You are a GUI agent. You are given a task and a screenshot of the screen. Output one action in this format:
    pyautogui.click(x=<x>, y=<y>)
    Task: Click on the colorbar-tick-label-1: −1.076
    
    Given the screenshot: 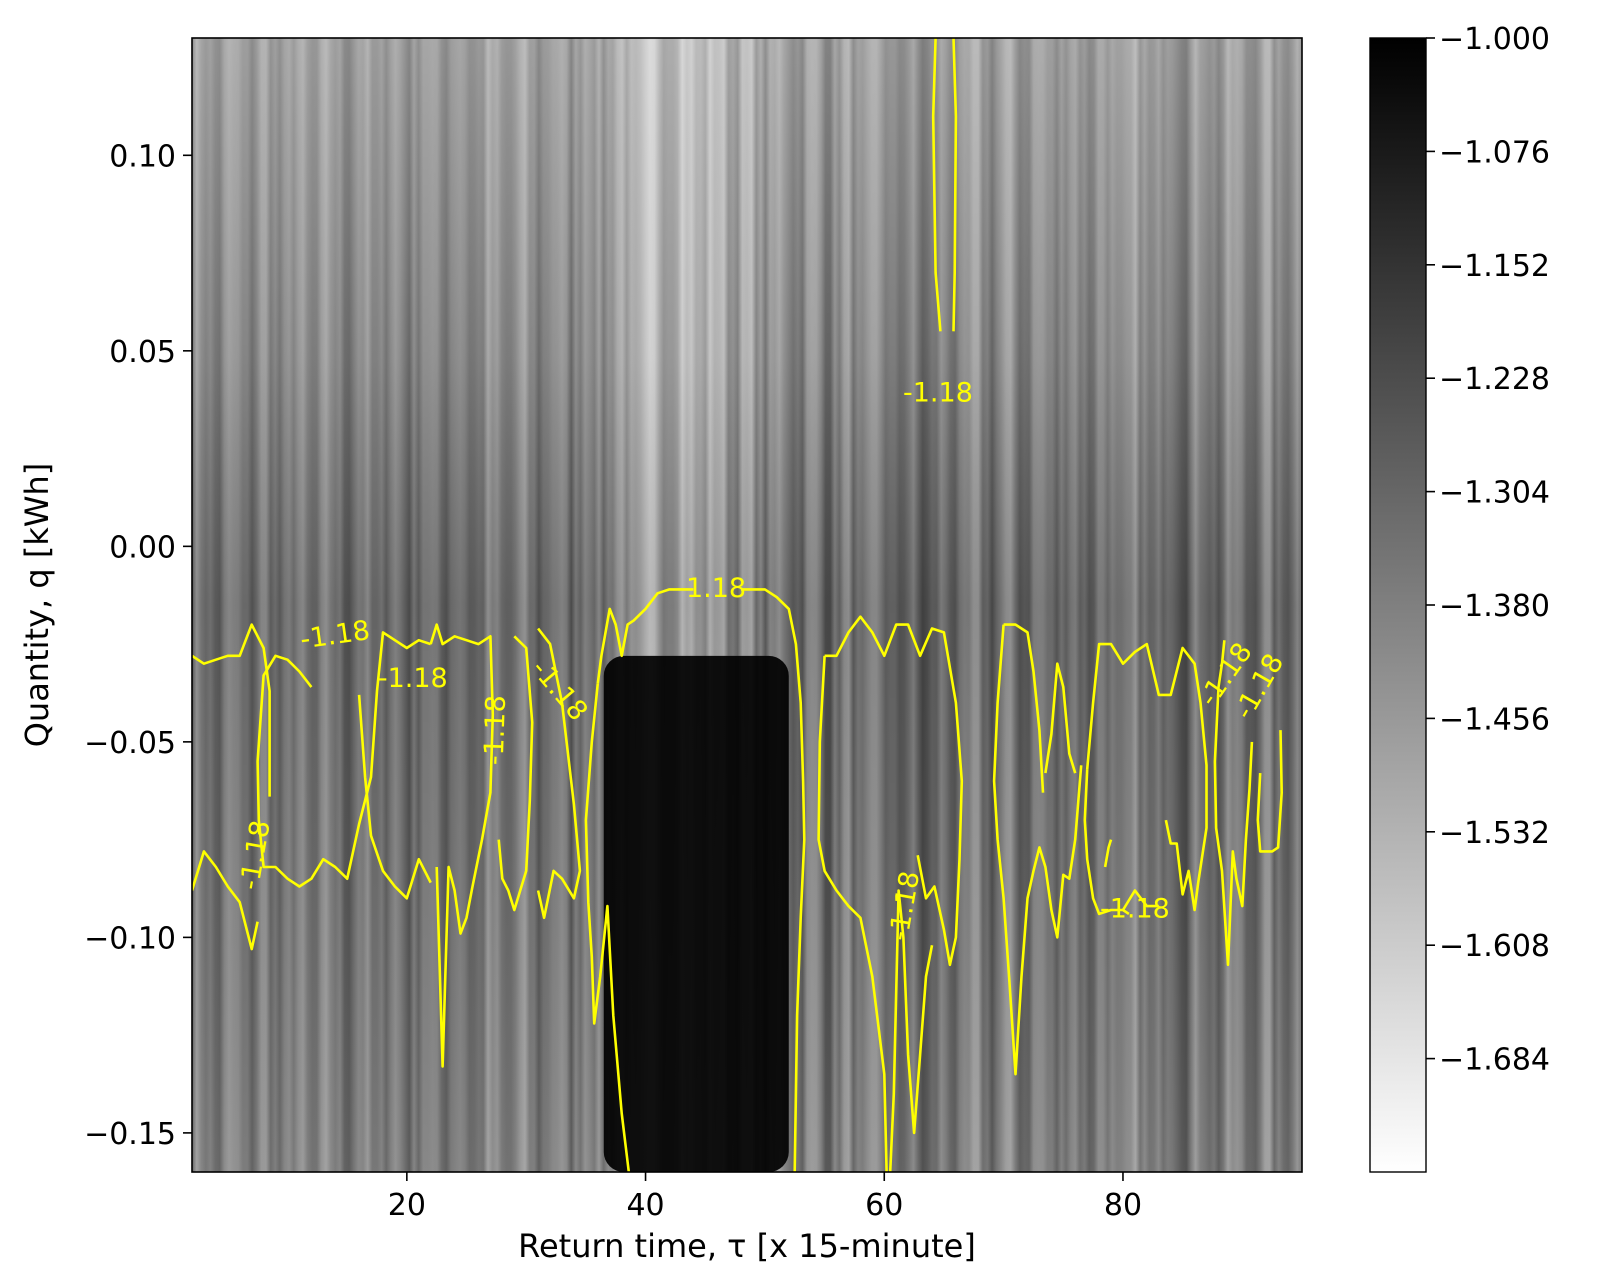 What is the action you would take?
    pyautogui.click(x=1494, y=152)
    